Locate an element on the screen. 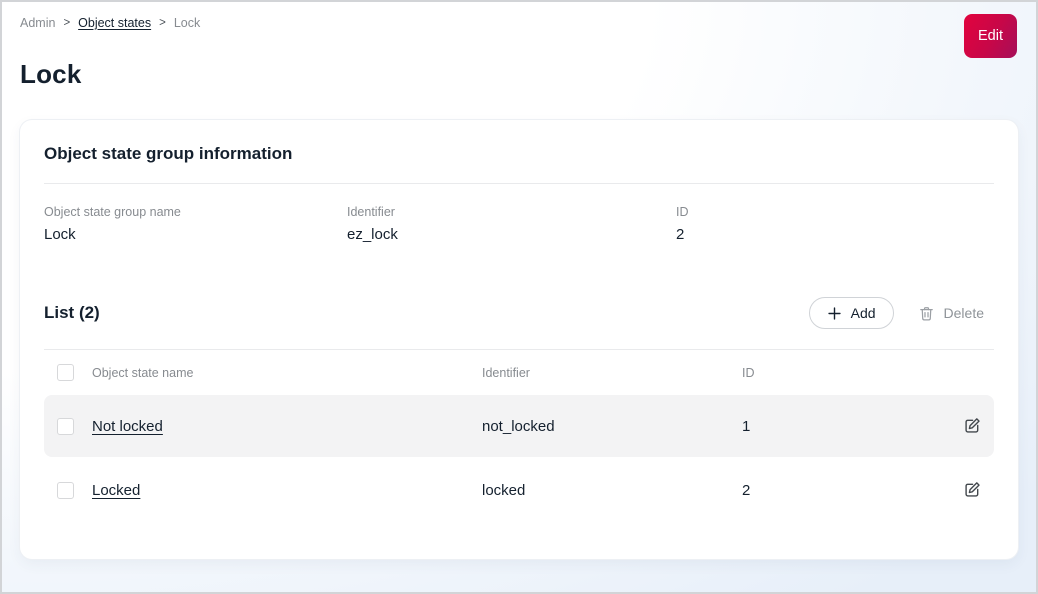 This screenshot has width=1038, height=594. table-top-divider is located at coordinates (519, 349).